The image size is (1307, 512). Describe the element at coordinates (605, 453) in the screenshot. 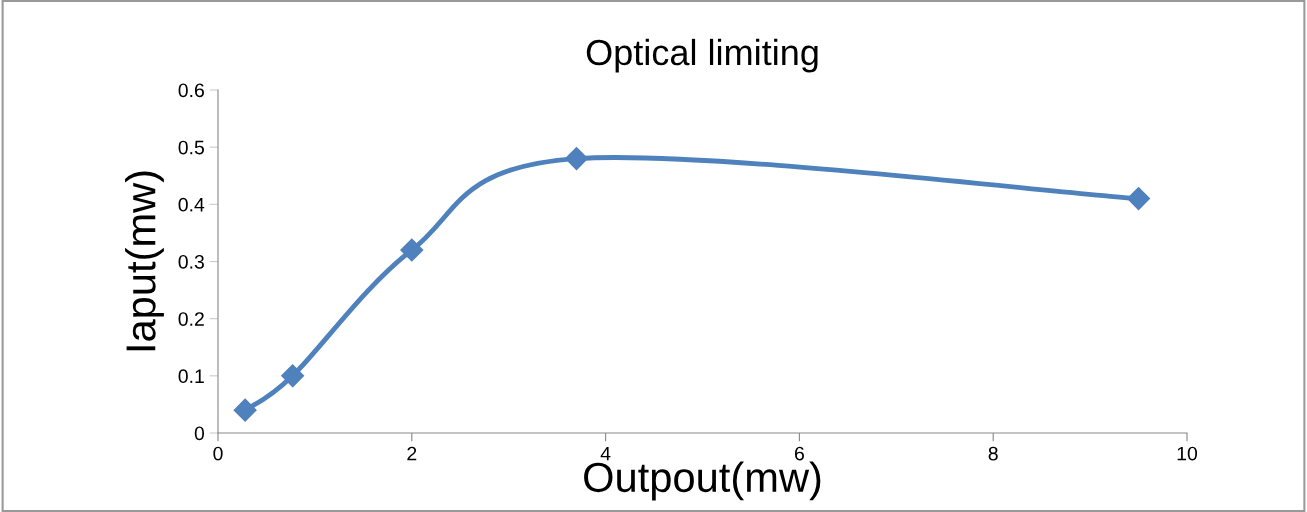

I see `x-tick-label: 4` at that location.